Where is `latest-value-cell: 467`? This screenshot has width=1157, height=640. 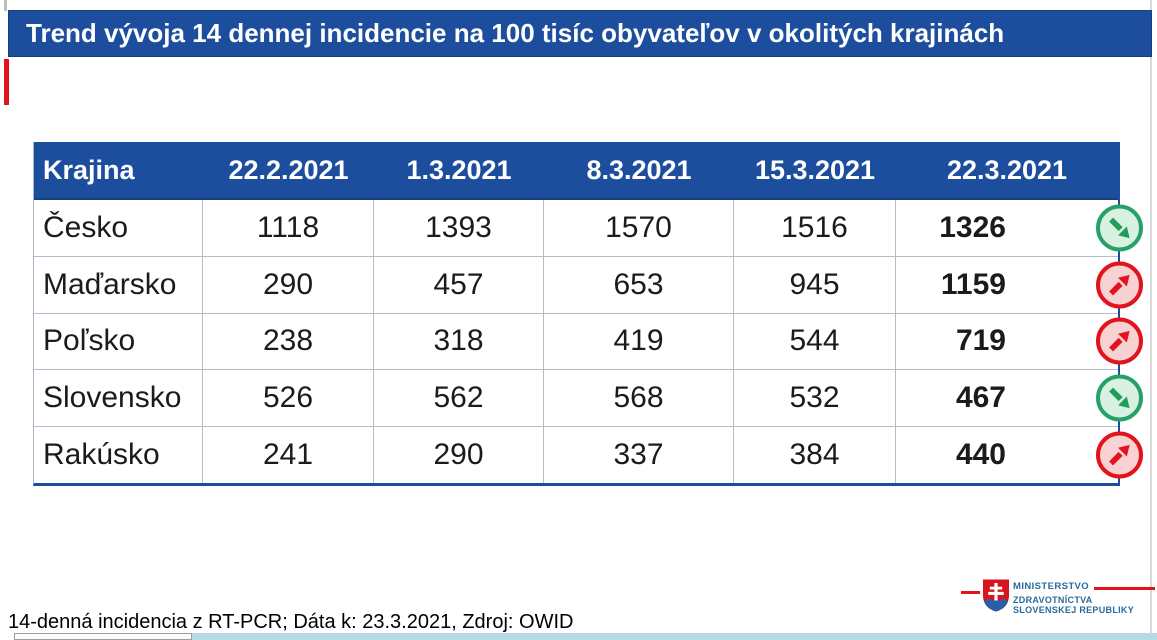 latest-value-cell: 467 is located at coordinates (980, 398).